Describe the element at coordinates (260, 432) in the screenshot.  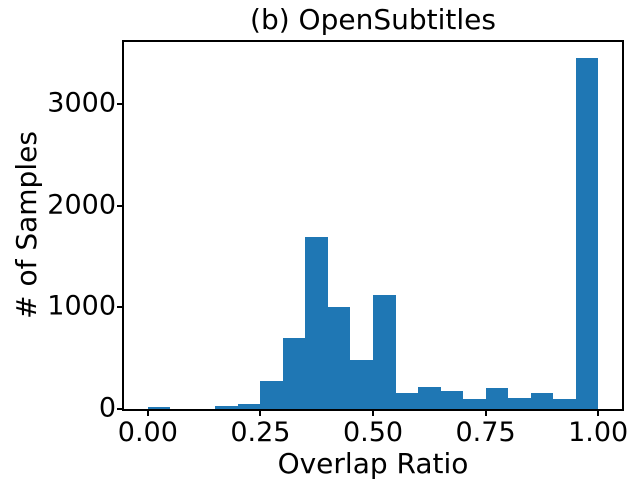
I see `x-tick-label: 0.25` at that location.